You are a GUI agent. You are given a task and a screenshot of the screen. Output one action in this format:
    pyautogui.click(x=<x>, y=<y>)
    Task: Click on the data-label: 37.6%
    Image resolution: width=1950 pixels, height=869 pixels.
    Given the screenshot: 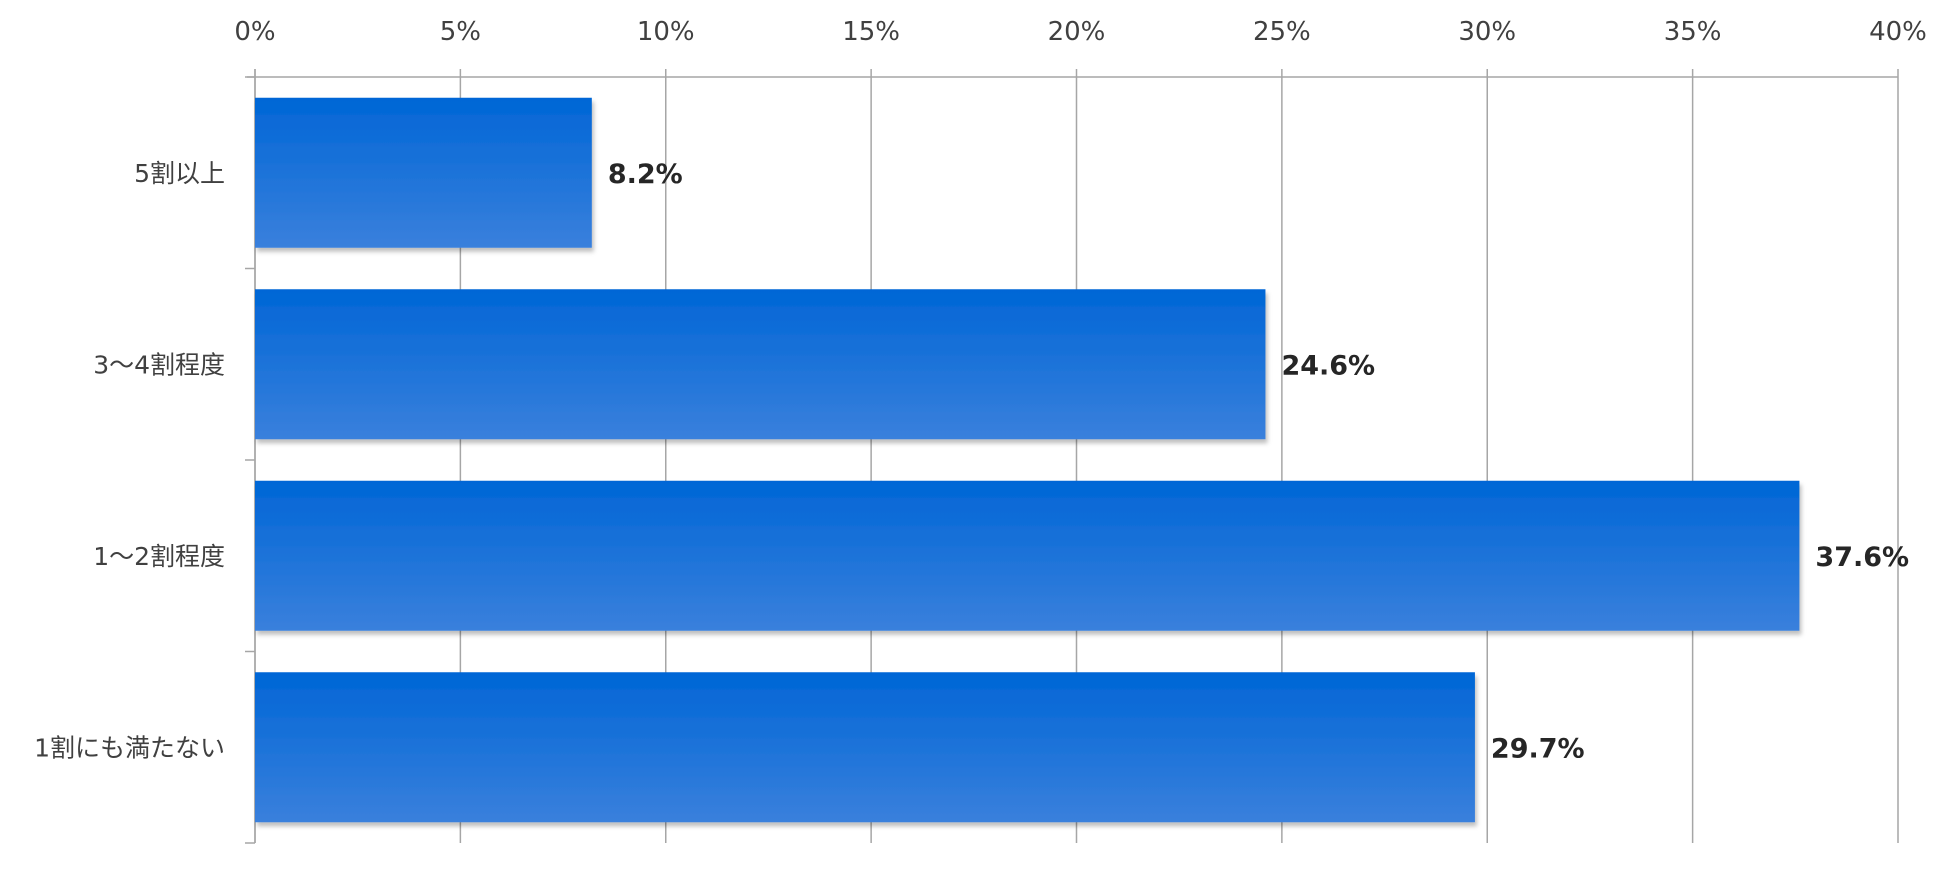 What is the action you would take?
    pyautogui.click(x=1862, y=557)
    